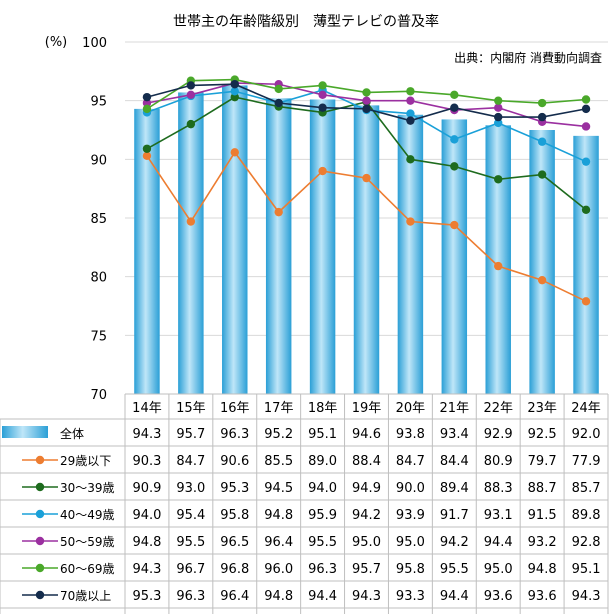 The width and height of the screenshot is (614, 614). I want to click on data-label: 95.1, so click(586, 569).